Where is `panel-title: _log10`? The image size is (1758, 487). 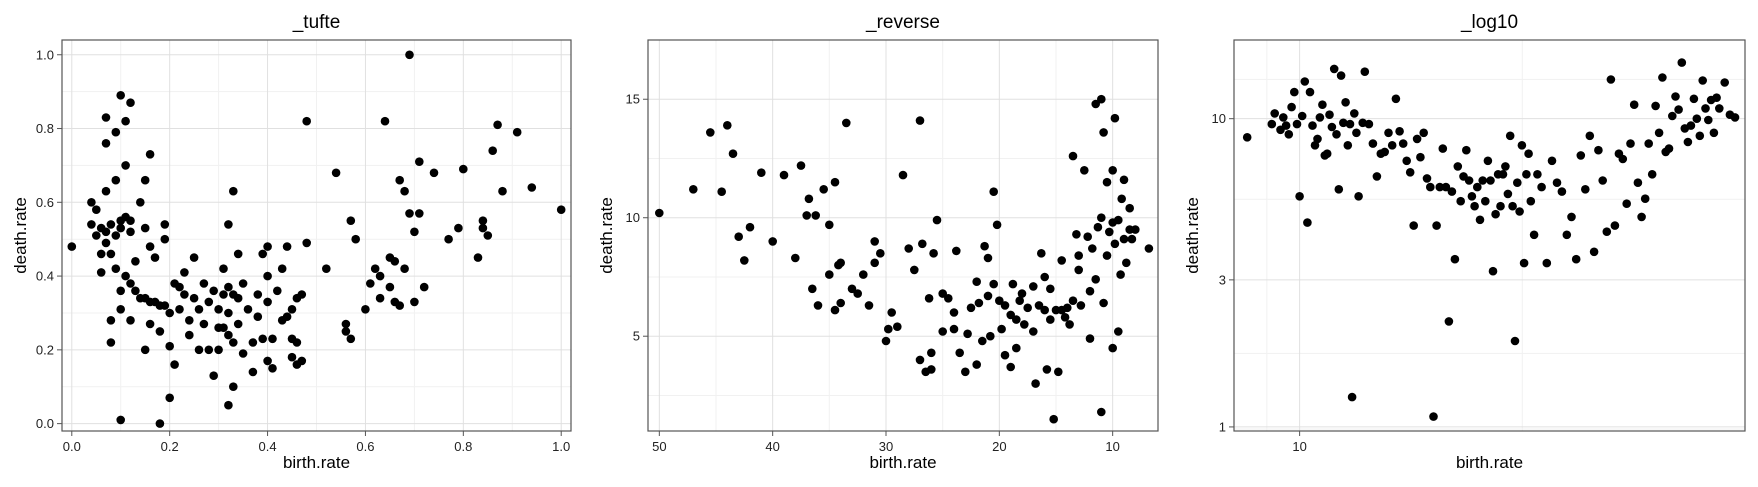 panel-title: _log10 is located at coordinates (1489, 22).